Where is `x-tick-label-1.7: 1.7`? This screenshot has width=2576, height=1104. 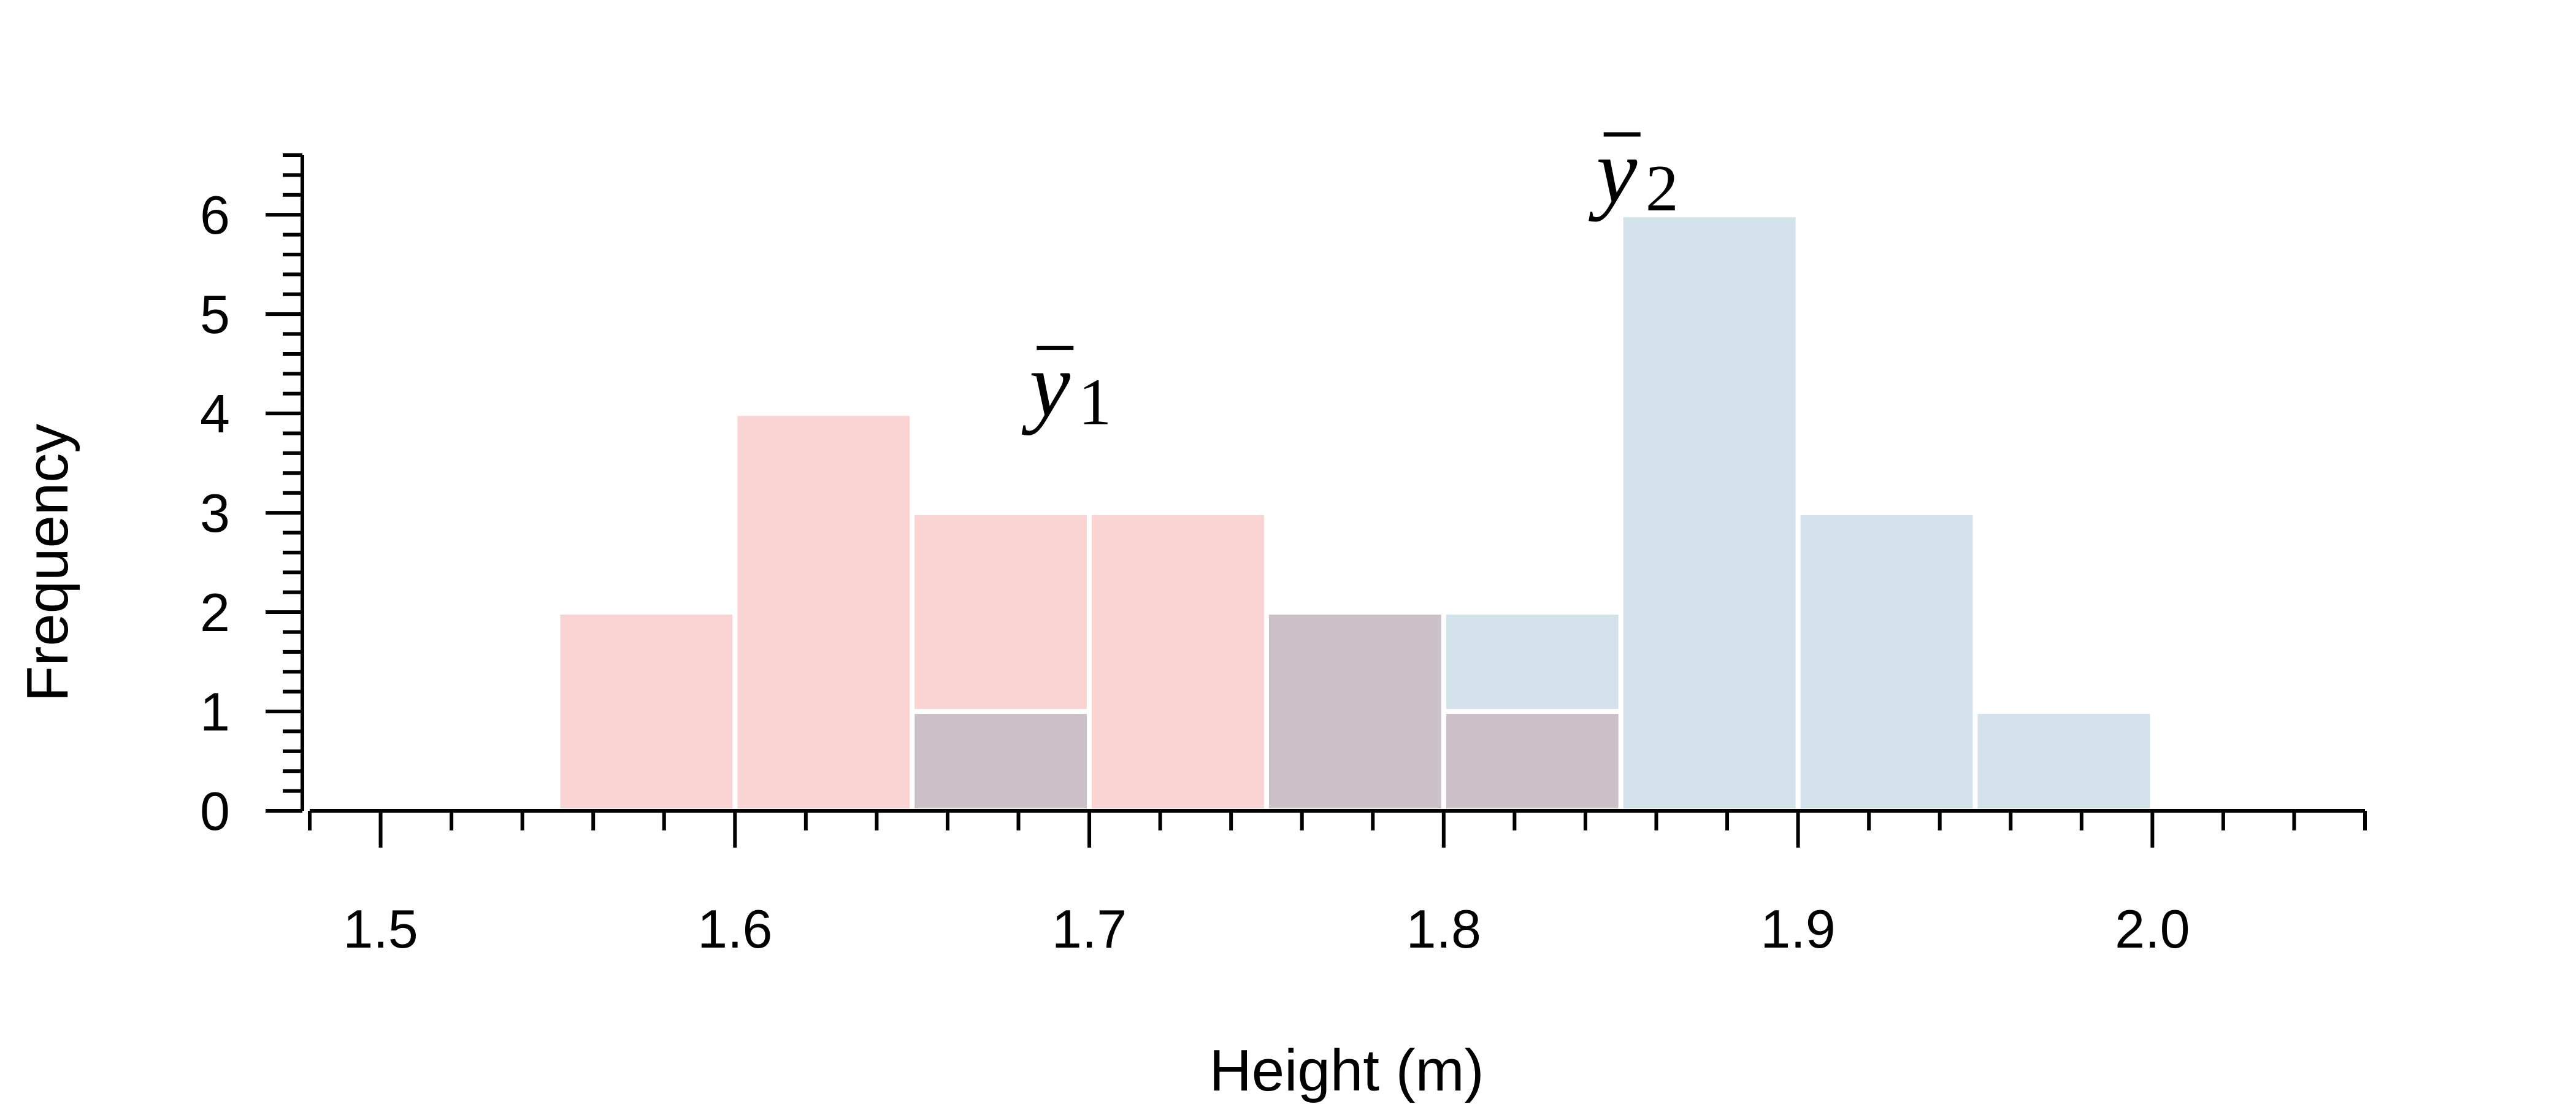
x-tick-label-1.7: 1.7 is located at coordinates (1089, 929).